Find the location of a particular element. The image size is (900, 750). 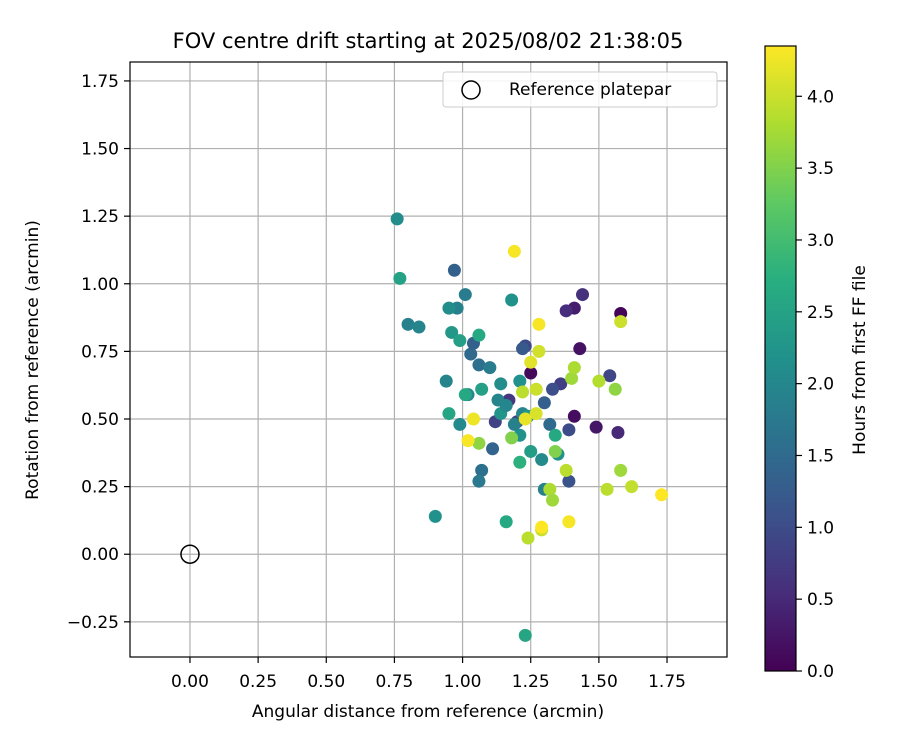

colorbar-tick-label: 1.0 is located at coordinates (820, 528).